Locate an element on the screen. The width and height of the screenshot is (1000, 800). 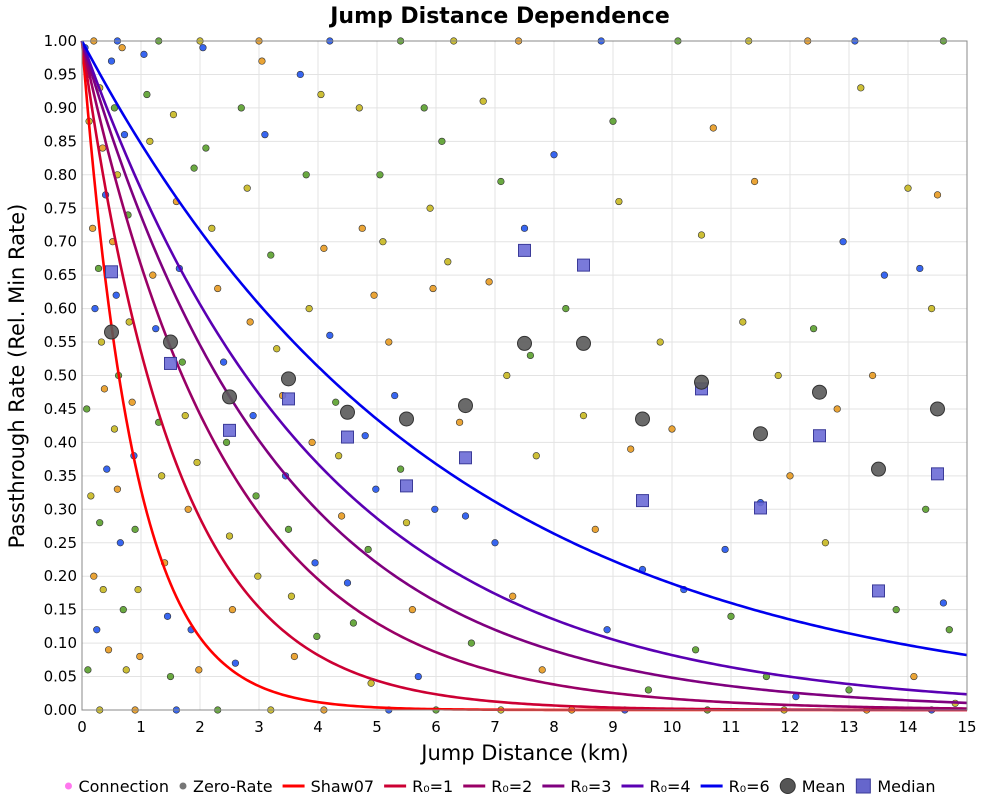
y-tick-label: 0.15 is located at coordinates (60, 610).